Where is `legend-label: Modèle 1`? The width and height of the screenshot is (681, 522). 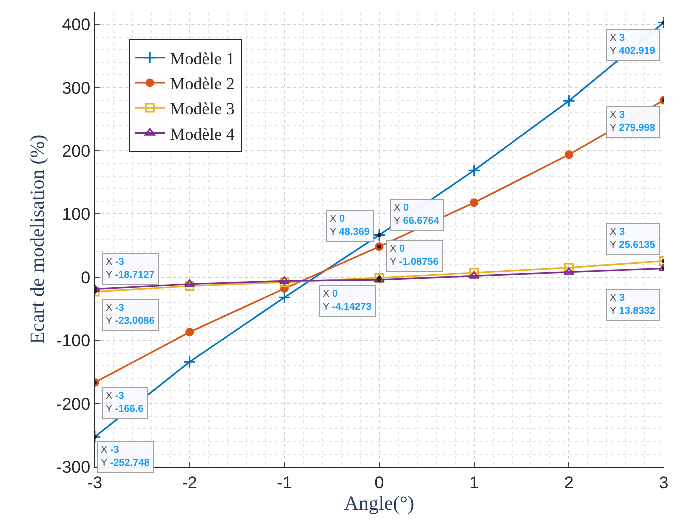
legend-label: Modèle 1 is located at coordinates (202, 58).